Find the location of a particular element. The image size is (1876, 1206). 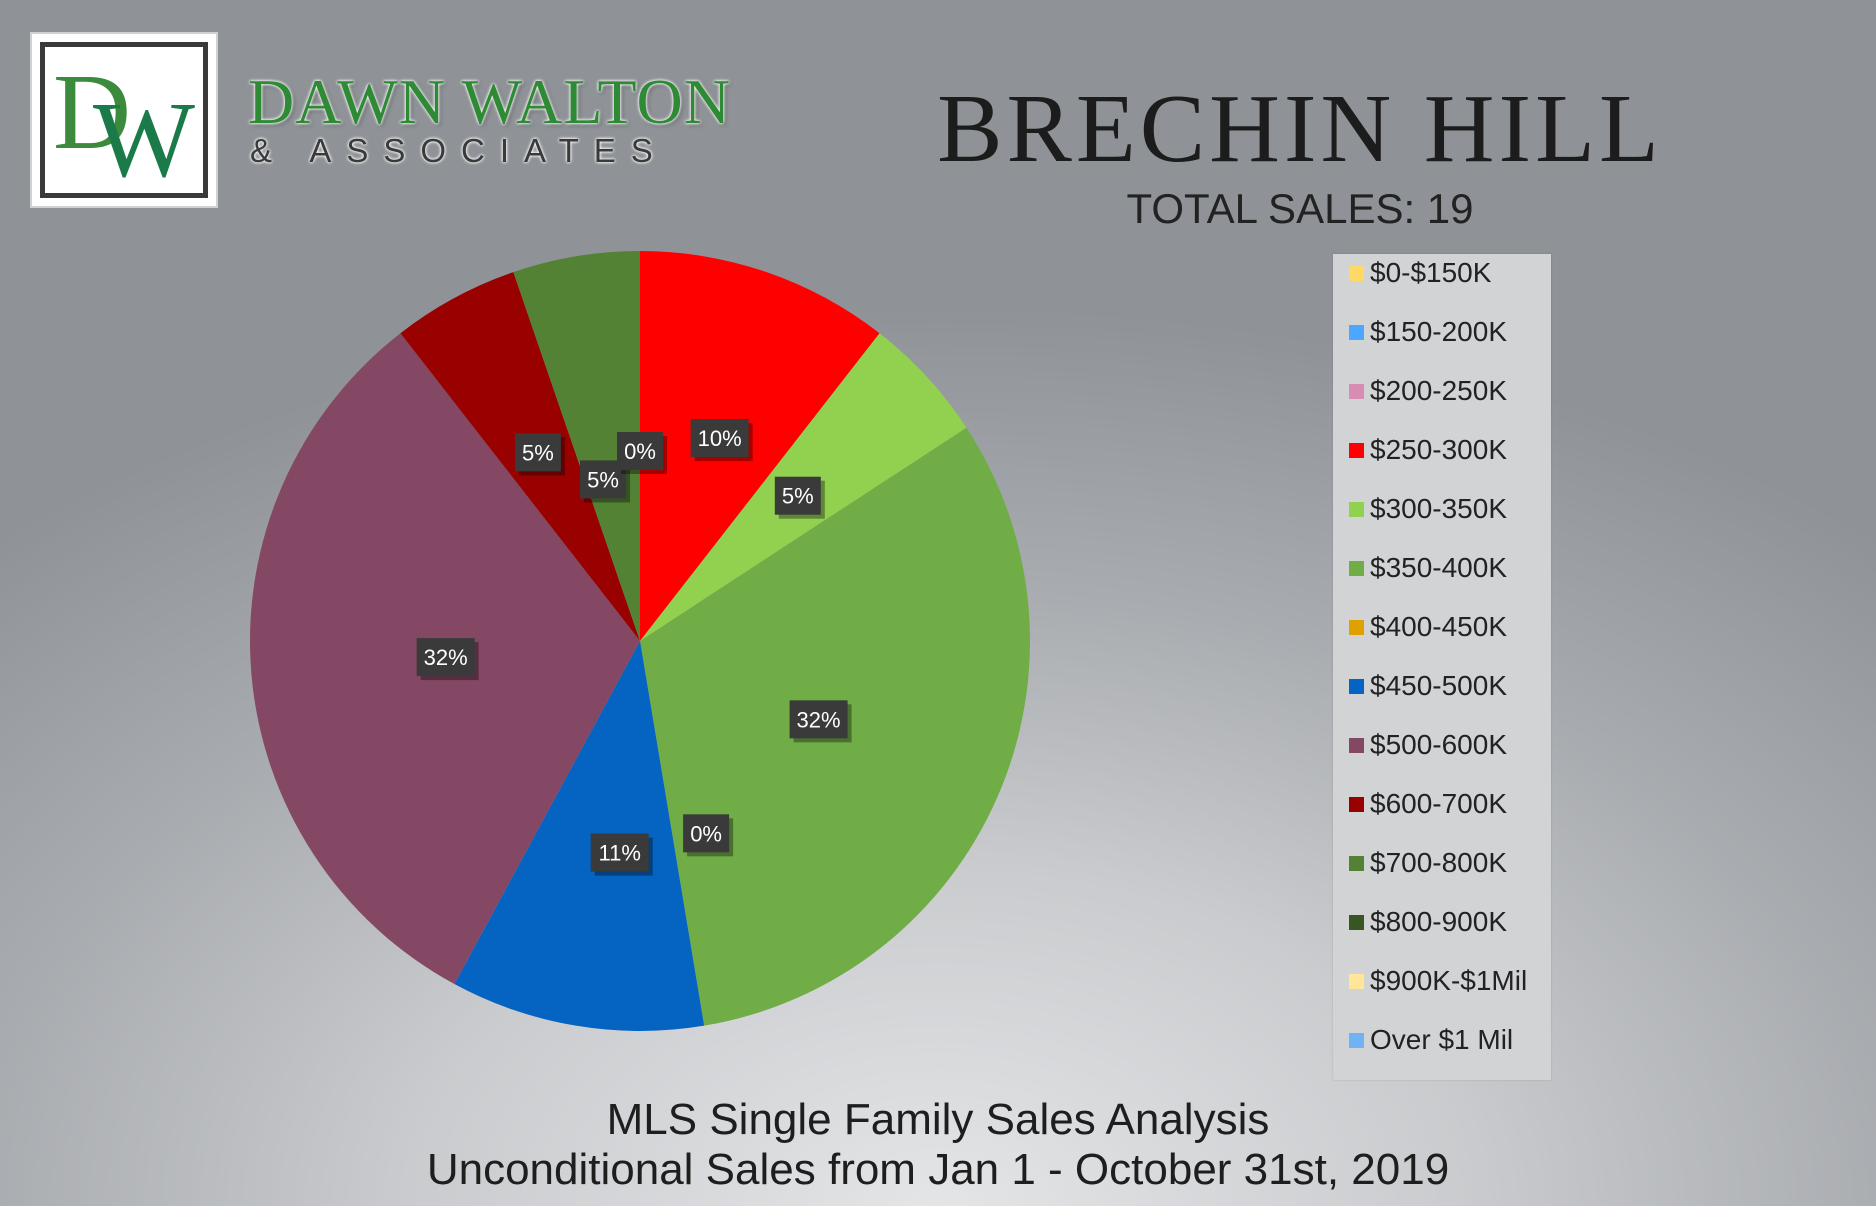

legend-label: $300-350K is located at coordinates (1439, 508).